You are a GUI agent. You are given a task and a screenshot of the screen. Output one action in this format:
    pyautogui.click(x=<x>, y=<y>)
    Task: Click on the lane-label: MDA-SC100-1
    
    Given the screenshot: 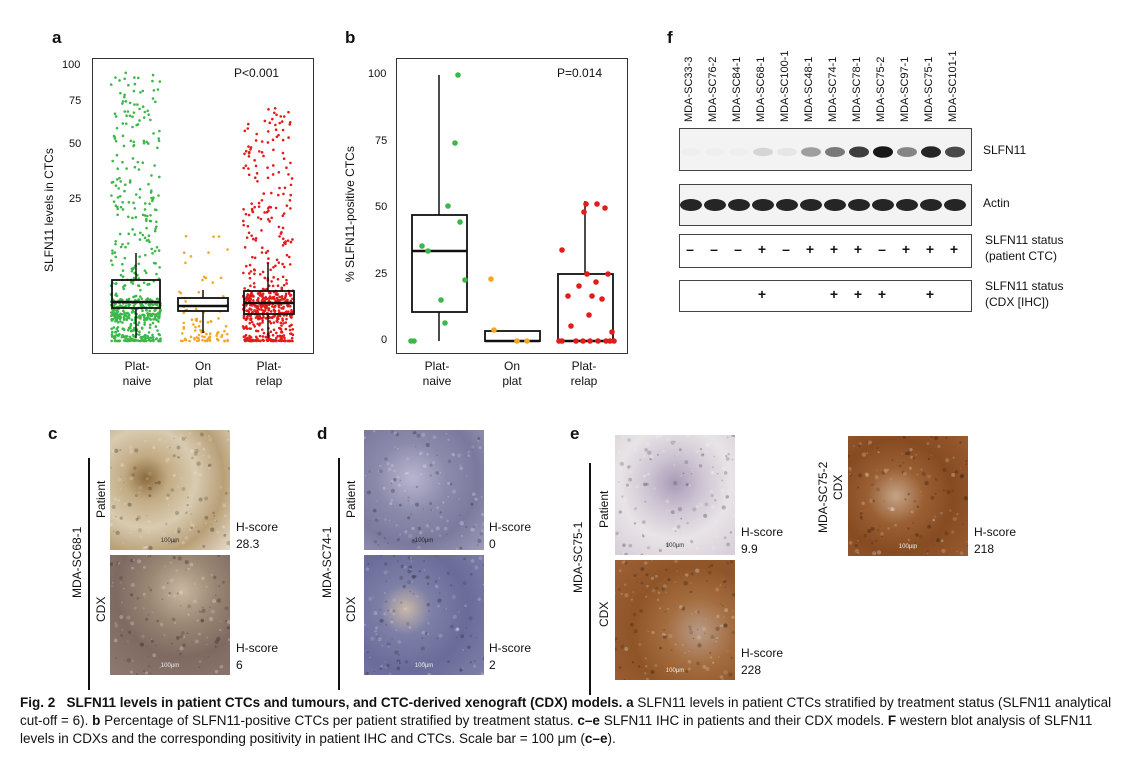 What is the action you would take?
    pyautogui.click(x=785, y=86)
    